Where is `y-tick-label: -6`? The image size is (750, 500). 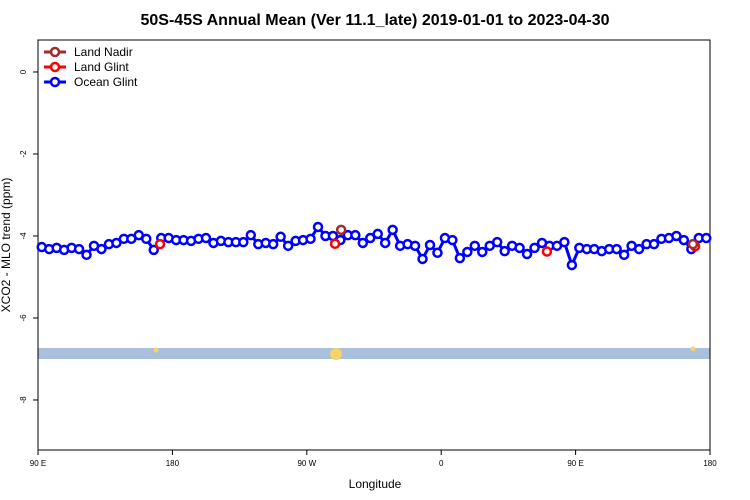
y-tick-label: -6 is located at coordinates (23, 318).